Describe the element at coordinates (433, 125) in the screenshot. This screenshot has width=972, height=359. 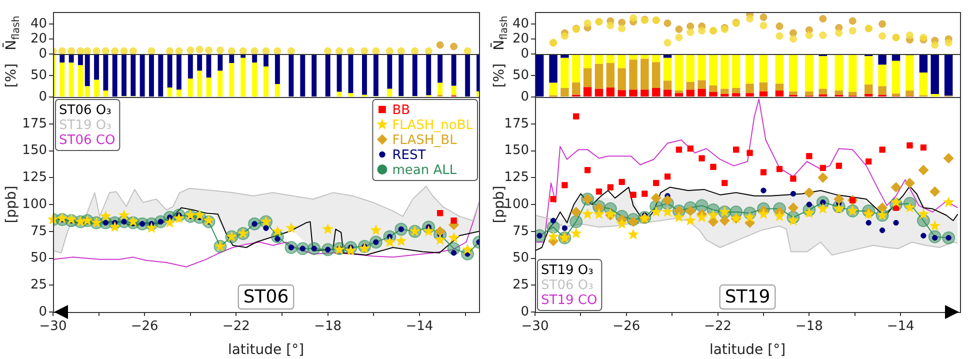
I see `legend-label: FLASH_noBL` at that location.